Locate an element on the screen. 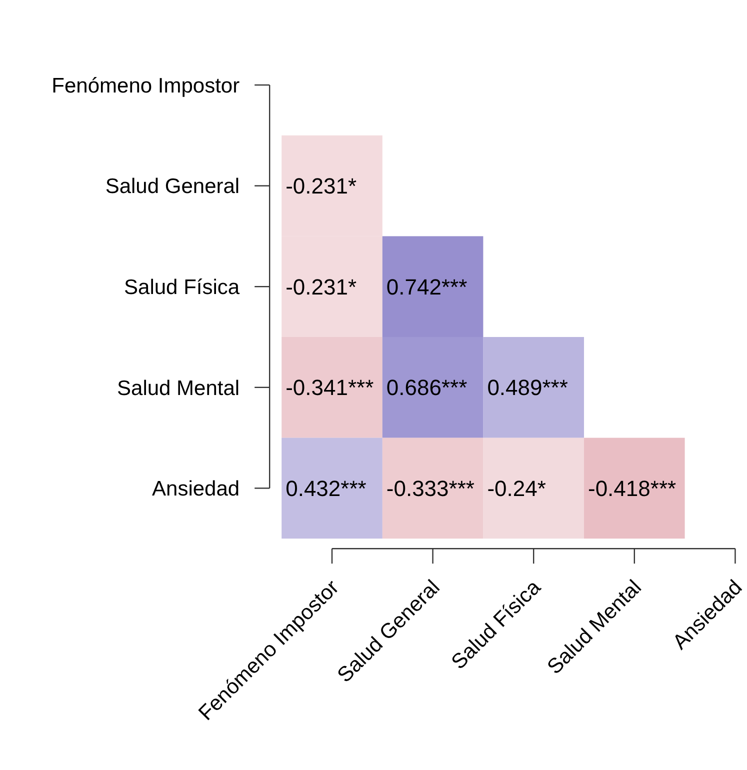  y-tick-label: Ansiedad is located at coordinates (196, 489).